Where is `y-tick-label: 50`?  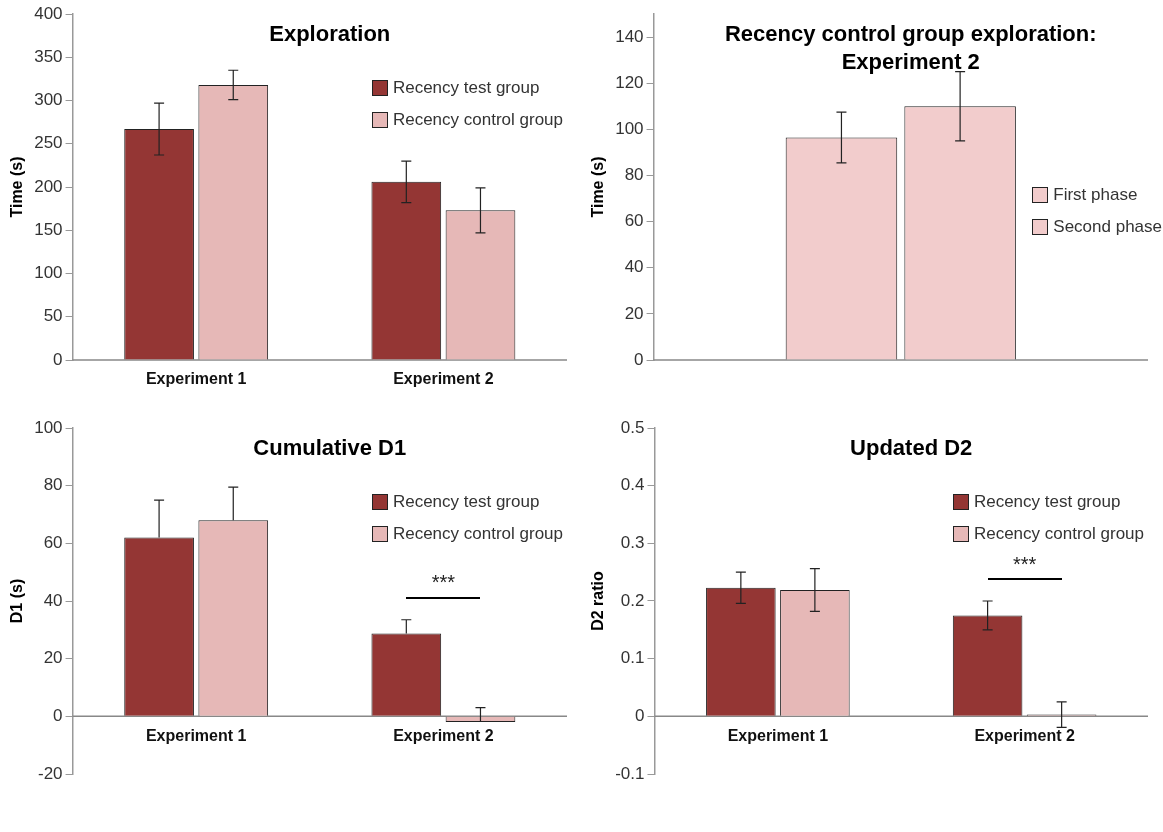
y-tick-label: 50 is located at coordinates (53, 316).